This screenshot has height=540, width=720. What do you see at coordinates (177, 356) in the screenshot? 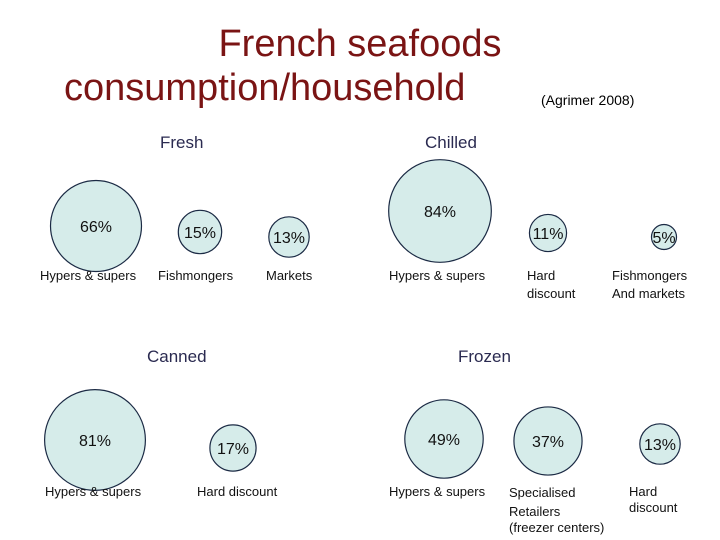
I see `panel-title-canned: Canned` at bounding box center [177, 356].